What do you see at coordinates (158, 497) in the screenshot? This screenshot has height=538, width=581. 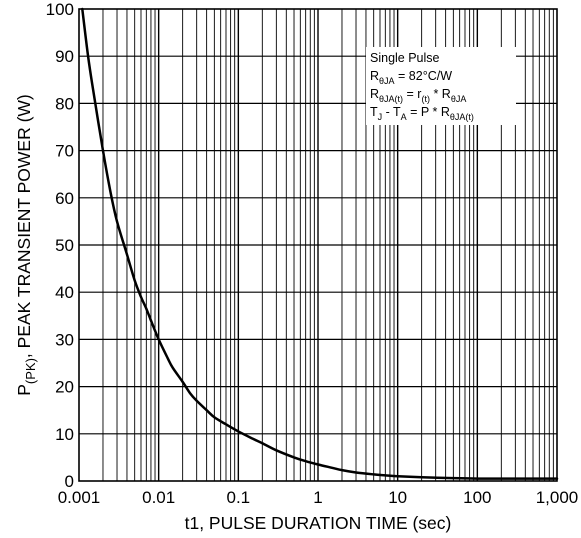 I see `x-tick-label: 0.01` at bounding box center [158, 497].